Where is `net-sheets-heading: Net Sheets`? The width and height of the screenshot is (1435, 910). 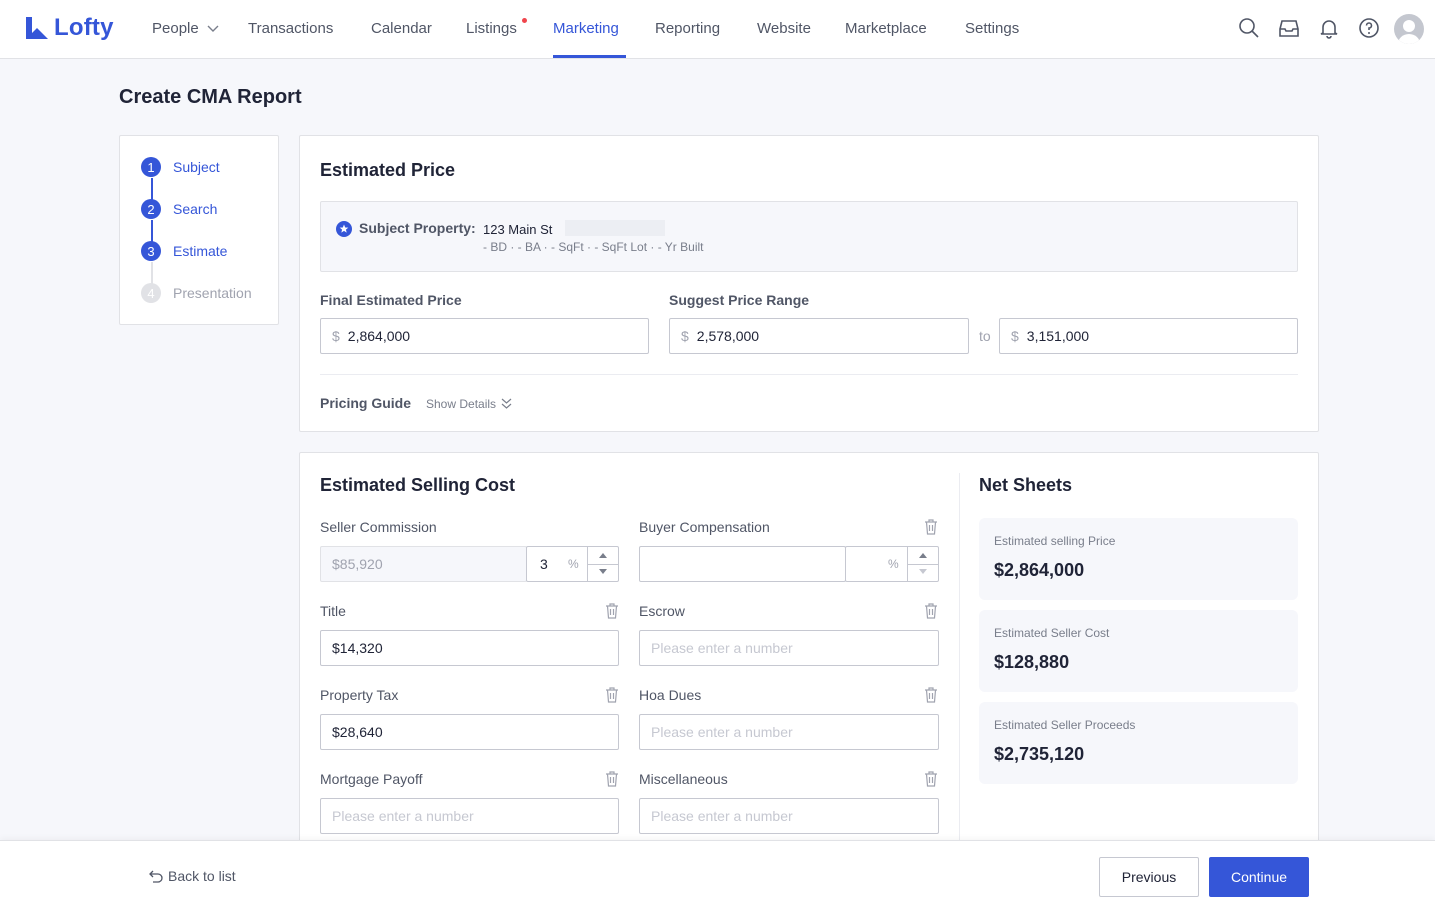 net-sheets-heading: Net Sheets is located at coordinates (1026, 485).